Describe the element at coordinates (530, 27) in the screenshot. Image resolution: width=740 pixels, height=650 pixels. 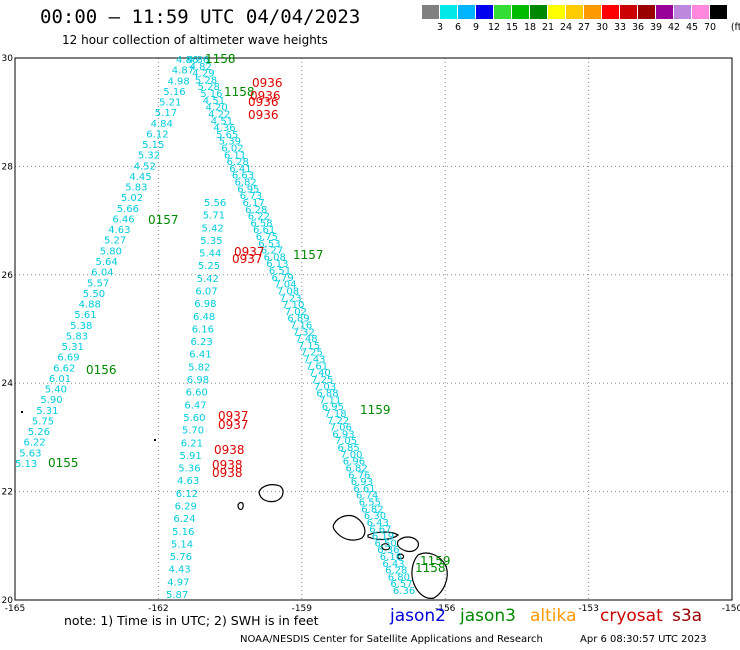
I see `scale-label: 18` at that location.